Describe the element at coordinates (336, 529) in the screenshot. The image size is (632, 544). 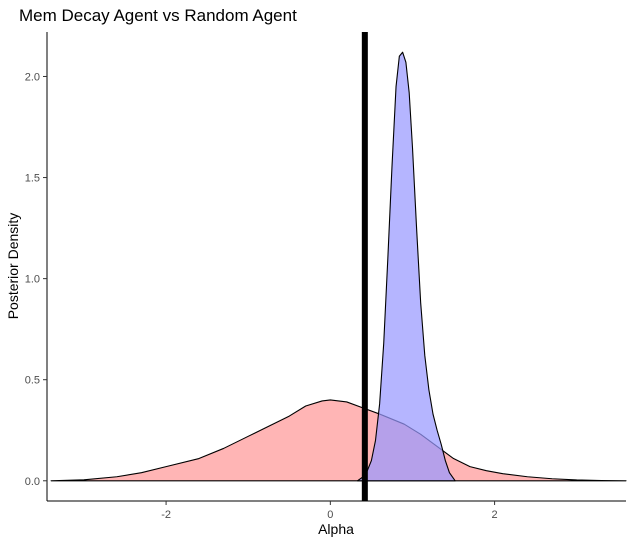
I see `x-axis-label: Alpha` at that location.